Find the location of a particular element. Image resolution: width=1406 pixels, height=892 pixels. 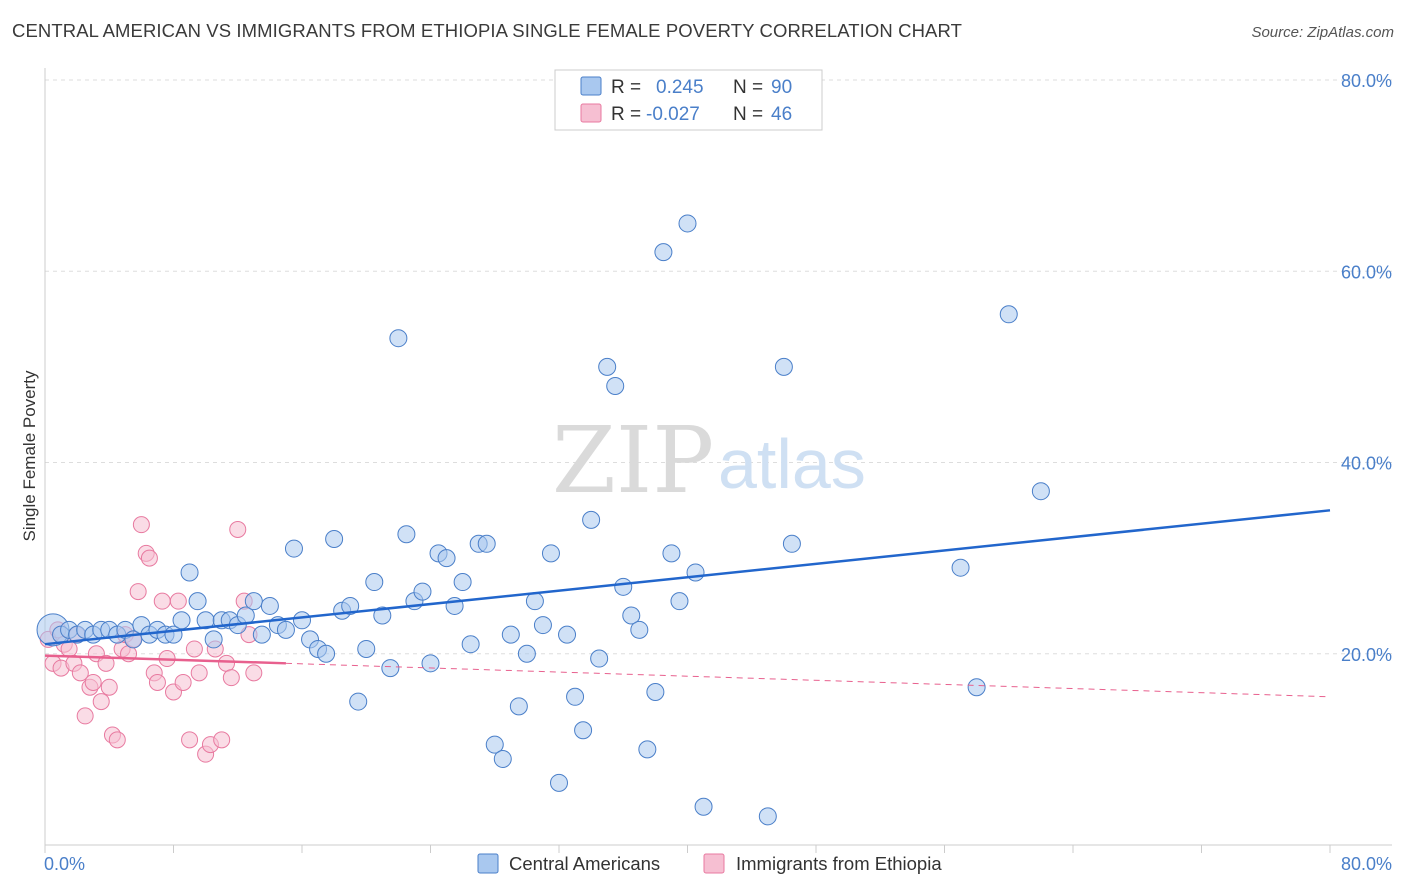

x-tick-label-0: 0.0% is located at coordinates (64, 864).